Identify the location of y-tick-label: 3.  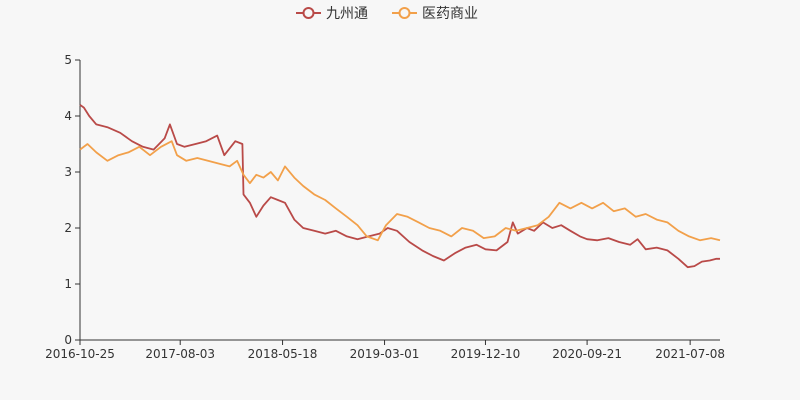
(68, 172).